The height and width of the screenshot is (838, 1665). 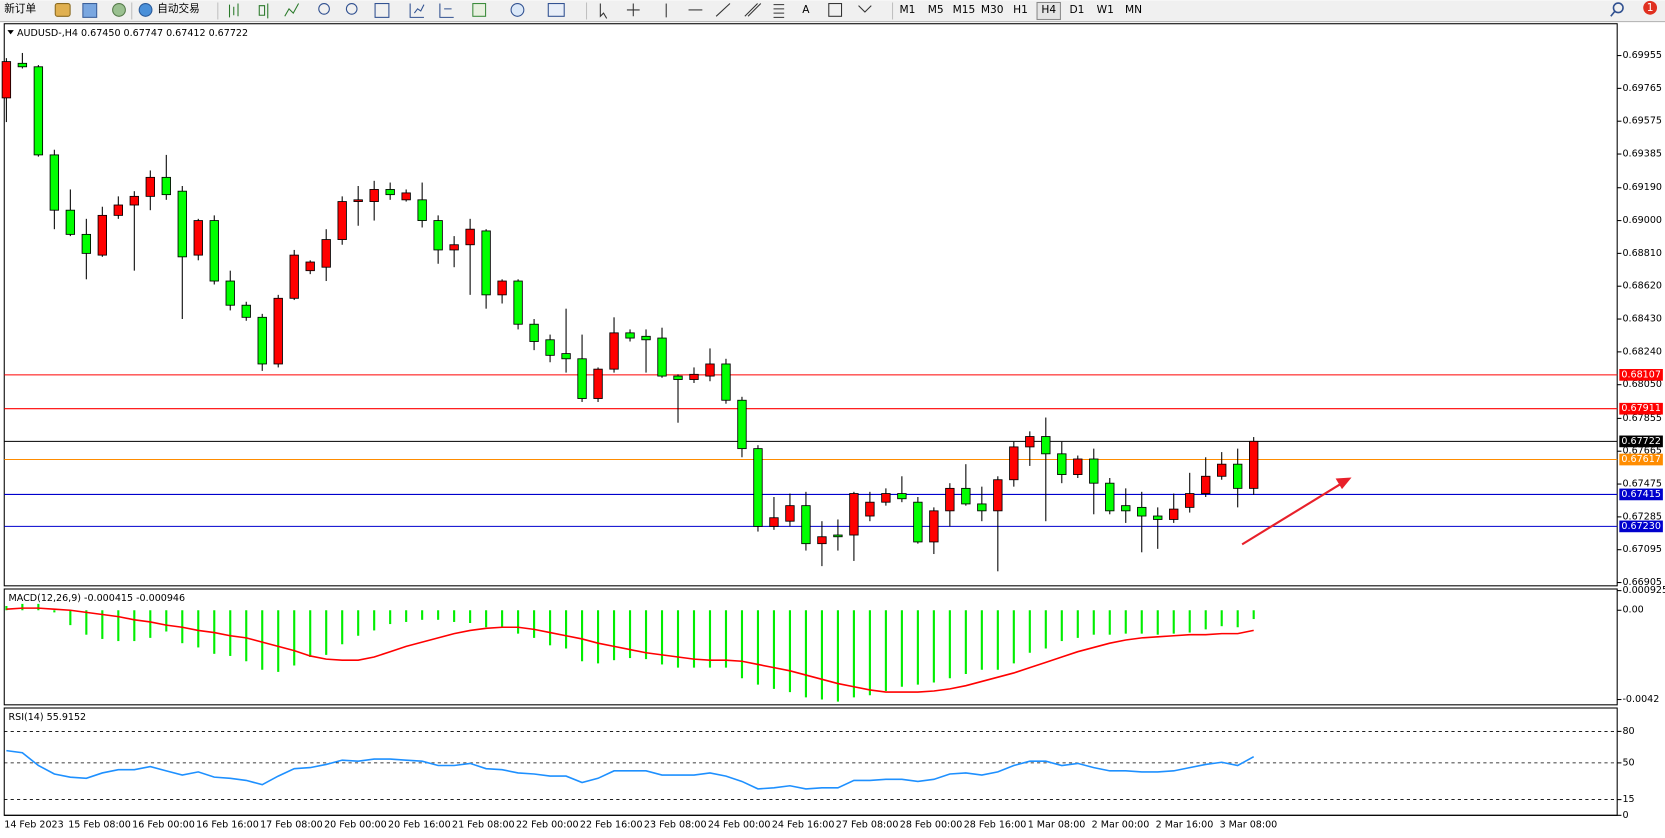 I want to click on price-line-label: 0.67617, so click(x=1640, y=459).